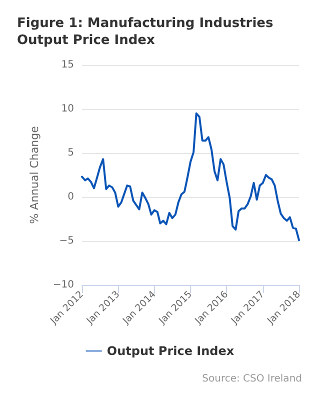 Image resolution: width=320 pixels, height=400 pixels. Describe the element at coordinates (66, 241) in the screenshot. I see `y-tick-label: −5` at that location.